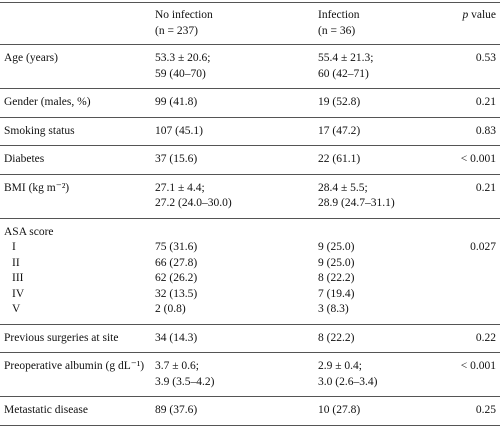  Describe the element at coordinates (75, 271) in the screenshot. I see `label-cell: ASA score I II III IV V` at that location.